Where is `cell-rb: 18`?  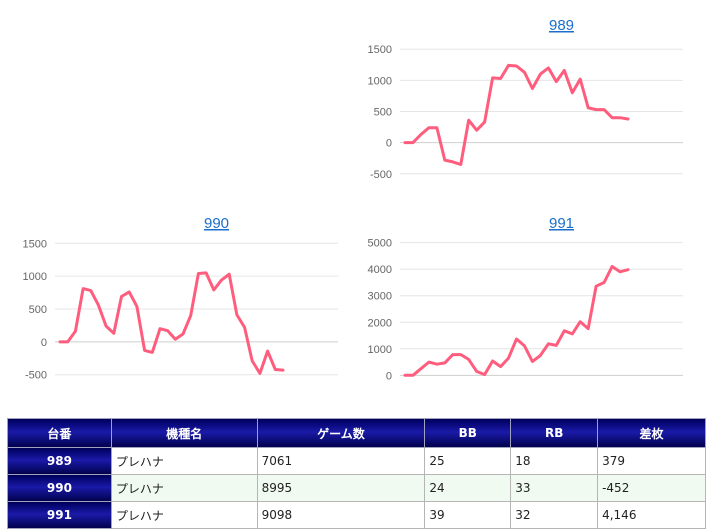 cell-rb: 18 is located at coordinates (554, 461).